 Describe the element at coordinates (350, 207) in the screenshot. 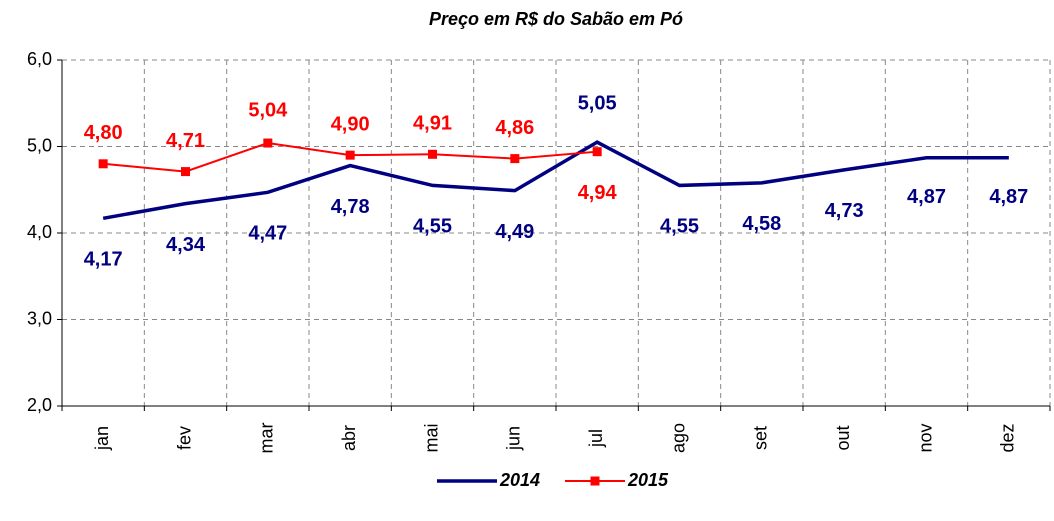

I see `data-label: 4,78` at that location.